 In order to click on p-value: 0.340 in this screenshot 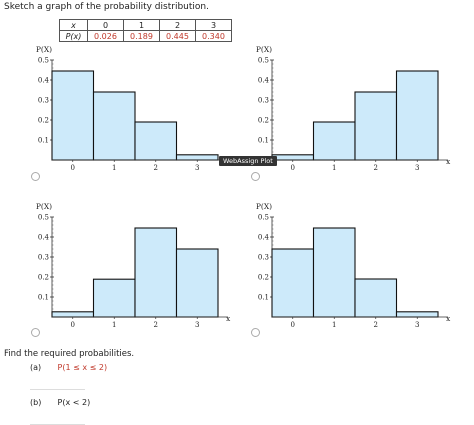, I will do `click(213, 36)`.